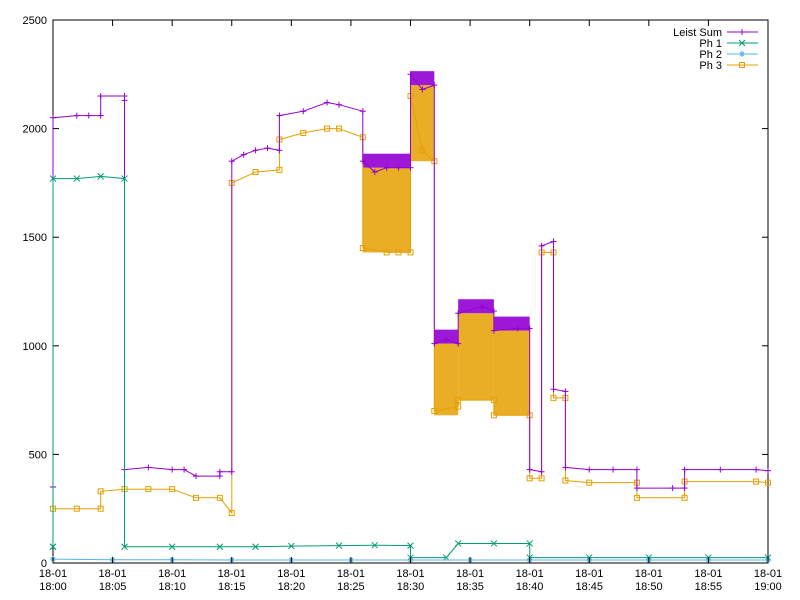 The image size is (800, 600). I want to click on legend-label-leist-sum: Leist Sum, so click(697, 33).